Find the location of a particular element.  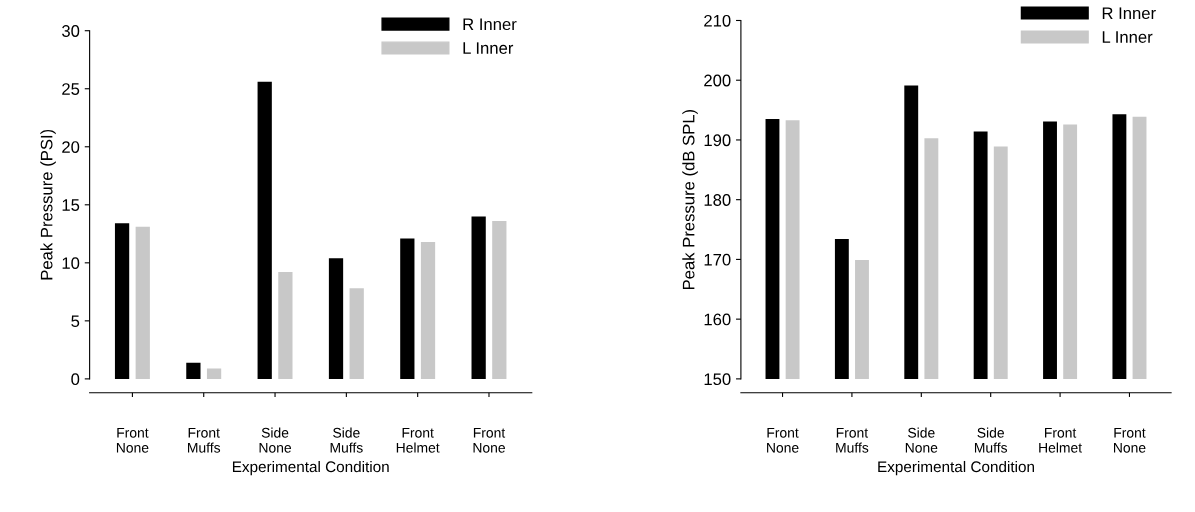

y-tick-label: 0 is located at coordinates (75, 379).